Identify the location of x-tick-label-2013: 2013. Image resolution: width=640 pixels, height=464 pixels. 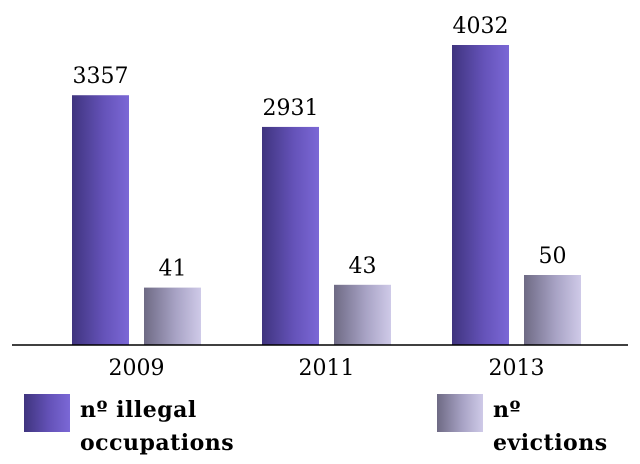
(517, 368).